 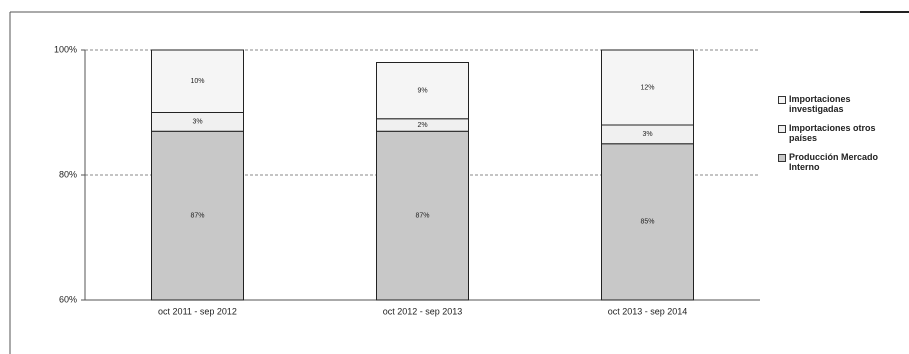 I want to click on legend-label: Producción Mercado Interno, so click(x=834, y=162).